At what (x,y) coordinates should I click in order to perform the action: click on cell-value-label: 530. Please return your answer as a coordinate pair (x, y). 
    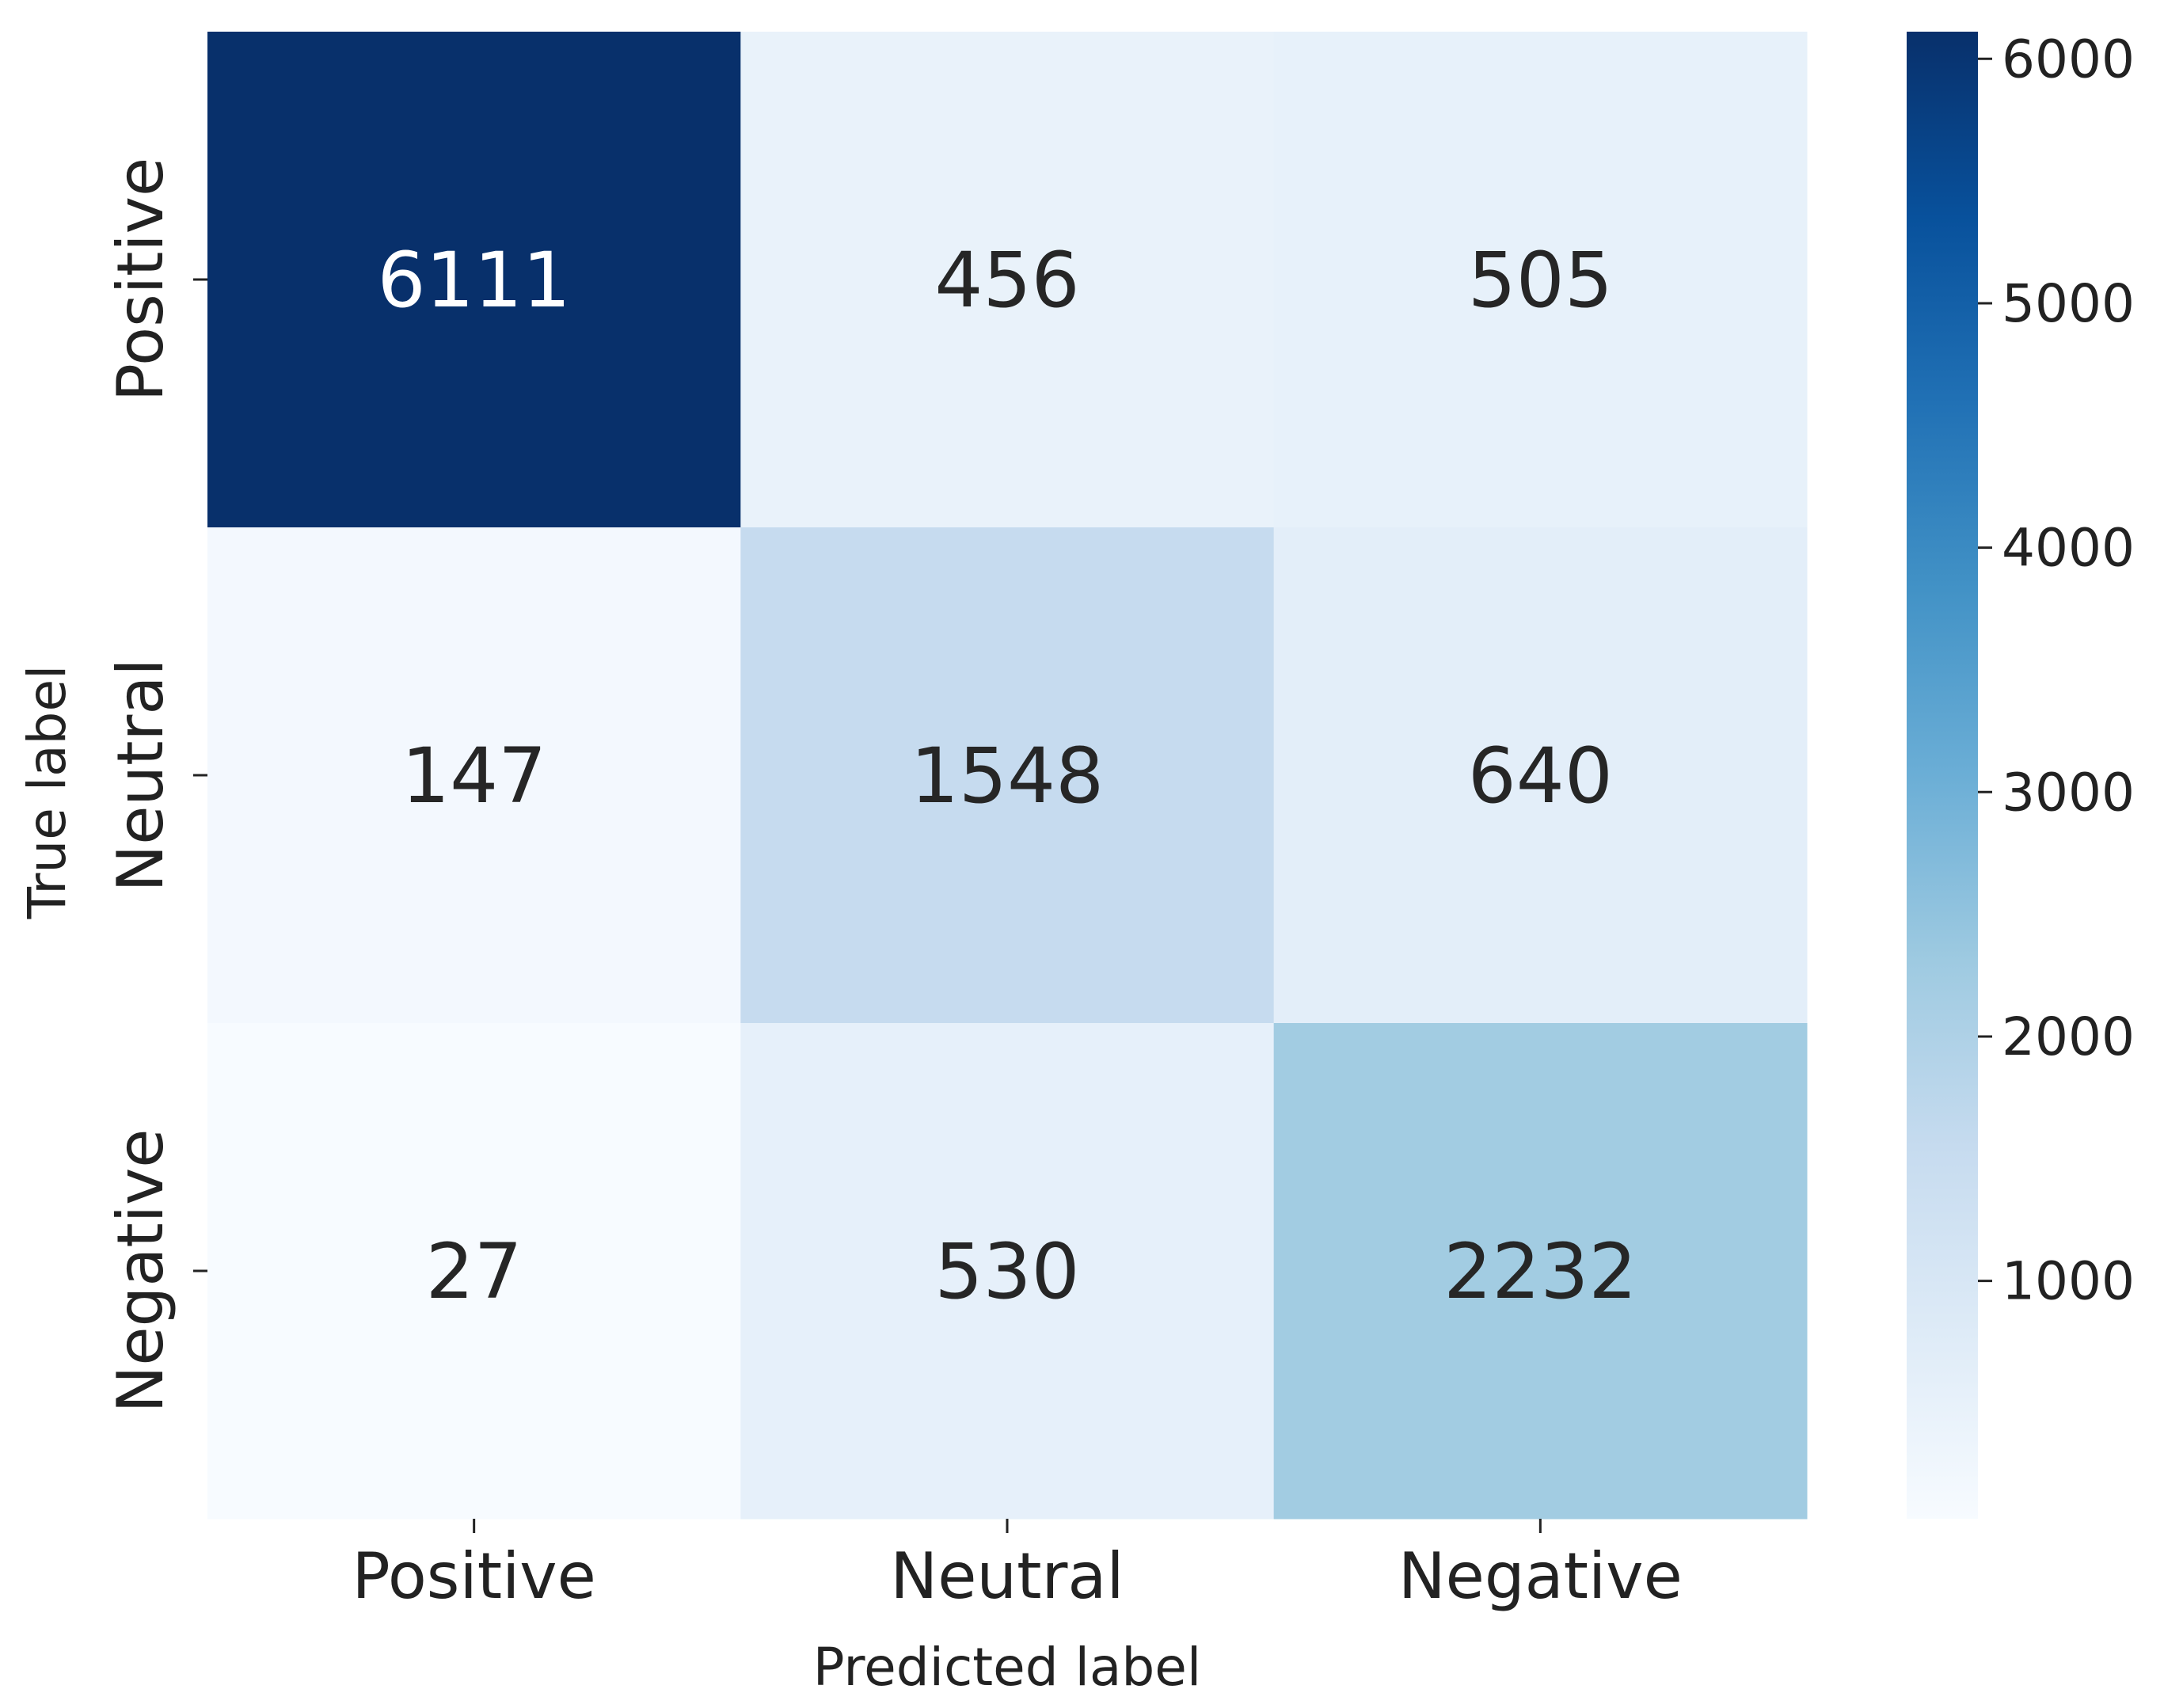
    Looking at the image, I should click on (1006, 1271).